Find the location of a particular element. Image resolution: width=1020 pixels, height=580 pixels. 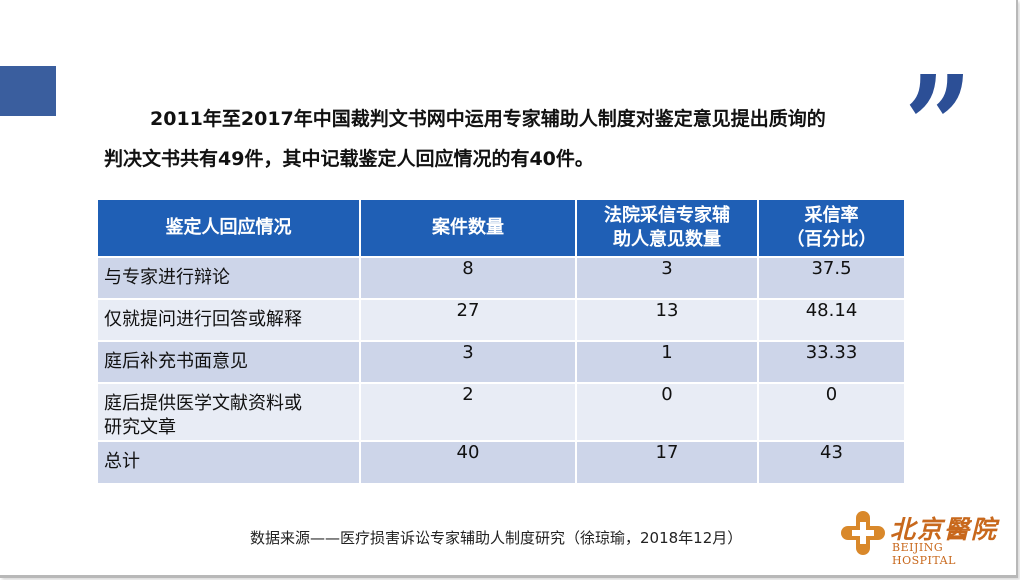

row-cases: 27 is located at coordinates (468, 319).